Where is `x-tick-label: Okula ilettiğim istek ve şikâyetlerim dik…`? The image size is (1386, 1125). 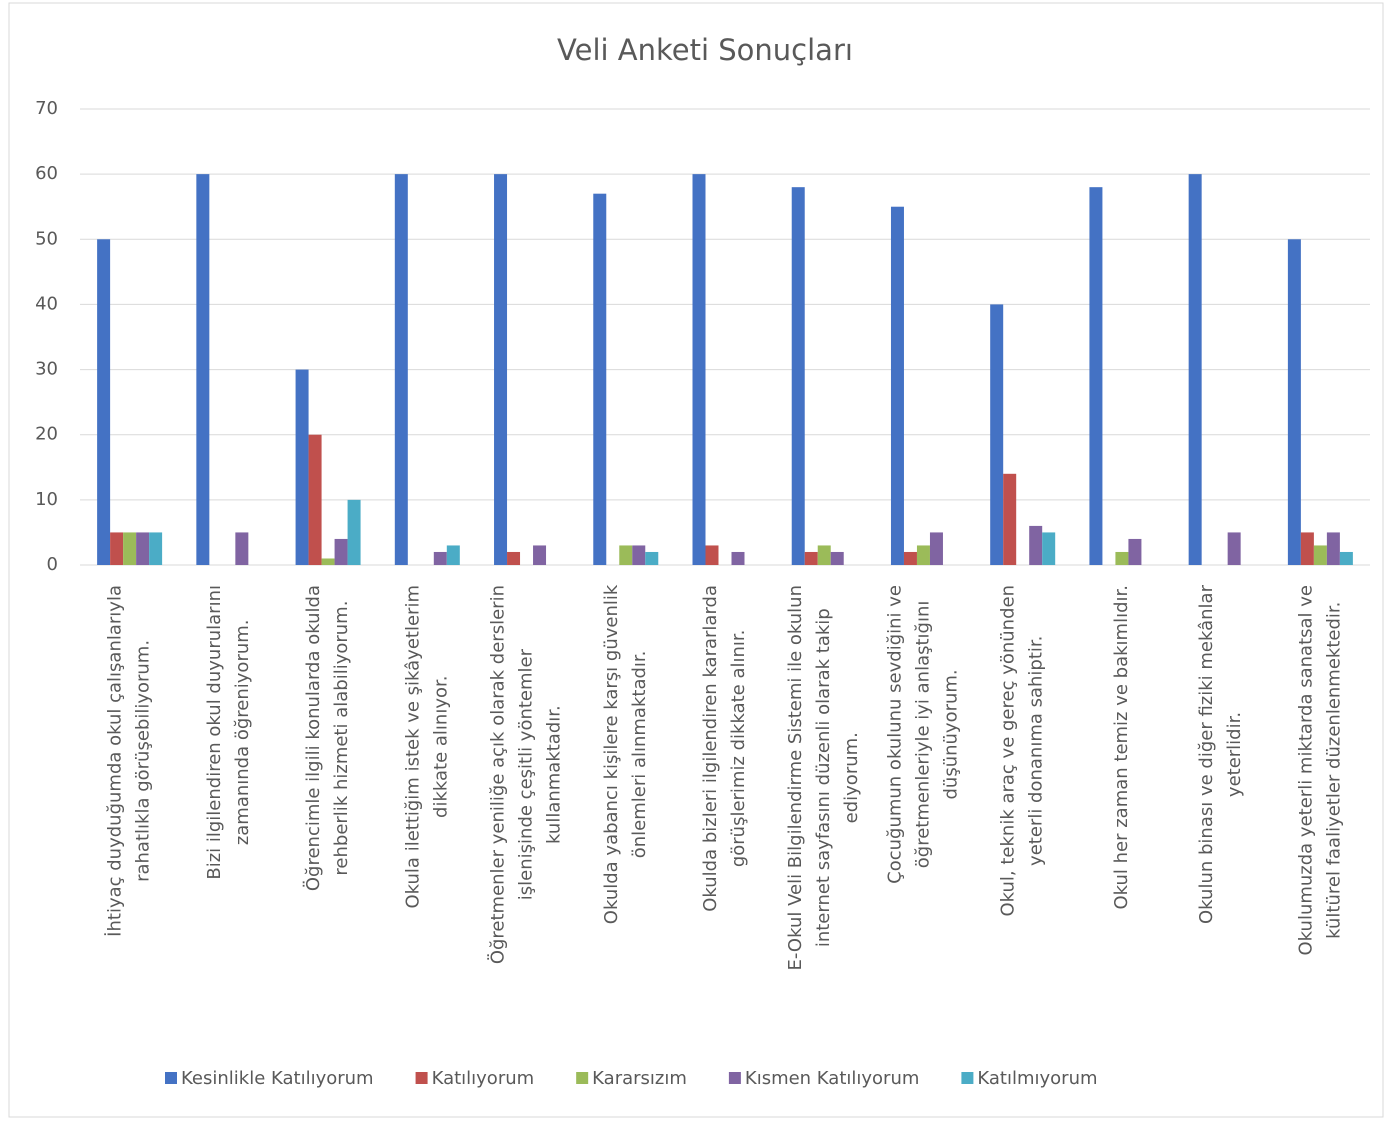 x-tick-label: Okula ilettiğim istek ve şikâyetlerim dik… is located at coordinates (426, 747).